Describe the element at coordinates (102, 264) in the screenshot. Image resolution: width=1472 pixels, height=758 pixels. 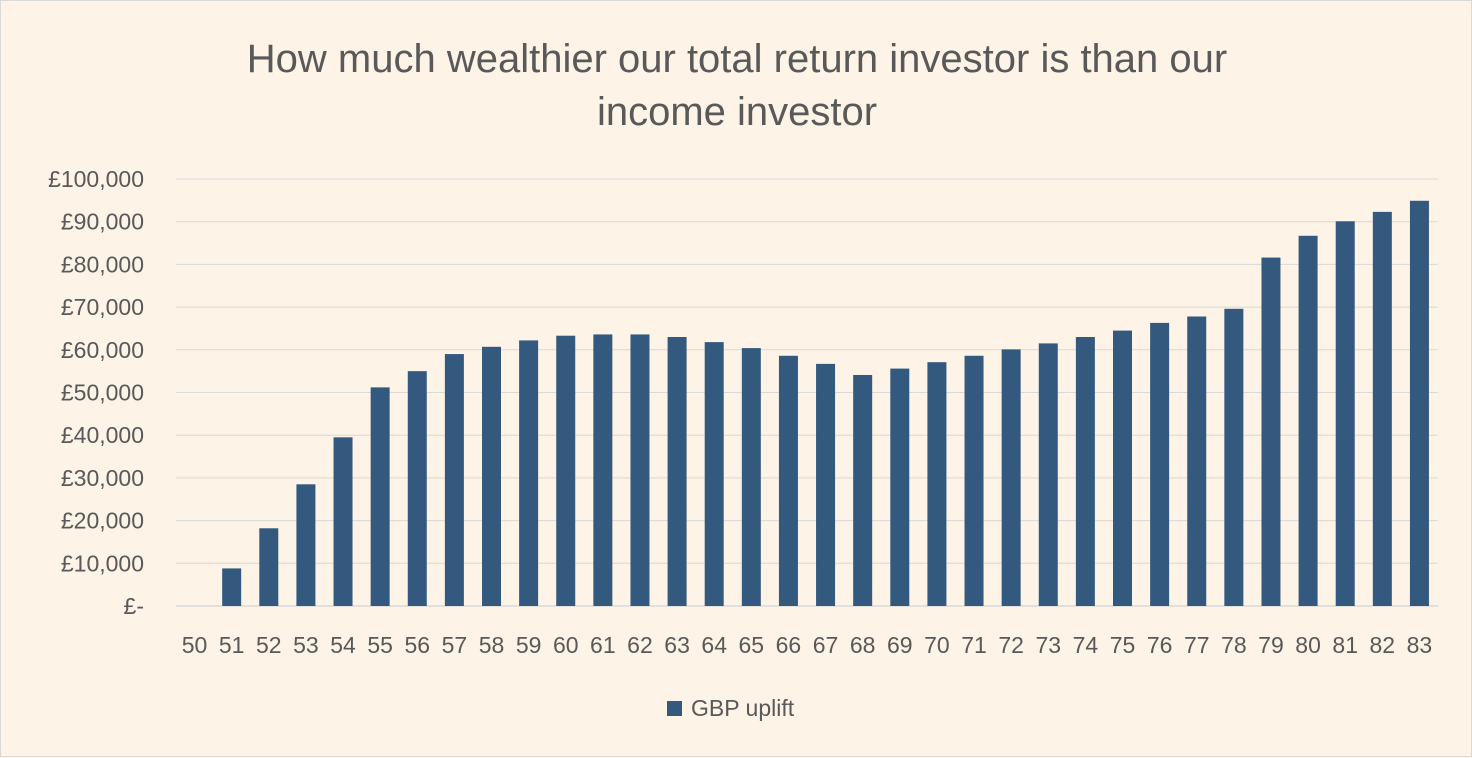
I see `y-tick-label: £80,000` at that location.